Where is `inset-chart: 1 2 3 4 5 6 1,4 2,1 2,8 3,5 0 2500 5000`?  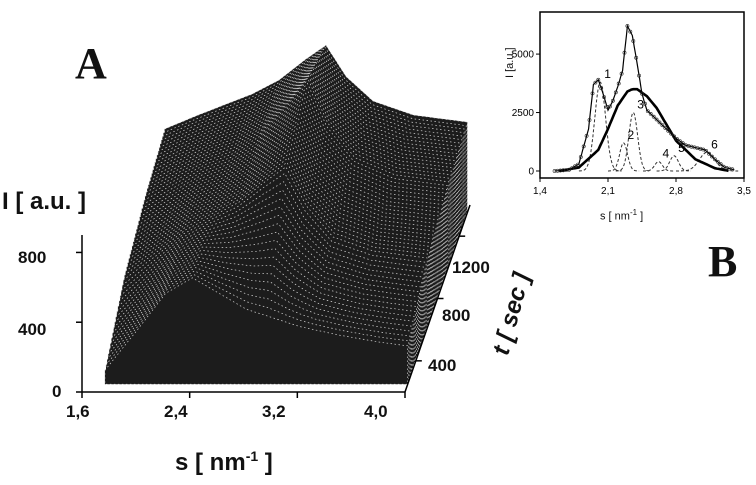
inset-chart: 1 2 3 4 5 6 1,4 2,1 2,8 3,5 0 2500 5000 is located at coordinates (632, 104).